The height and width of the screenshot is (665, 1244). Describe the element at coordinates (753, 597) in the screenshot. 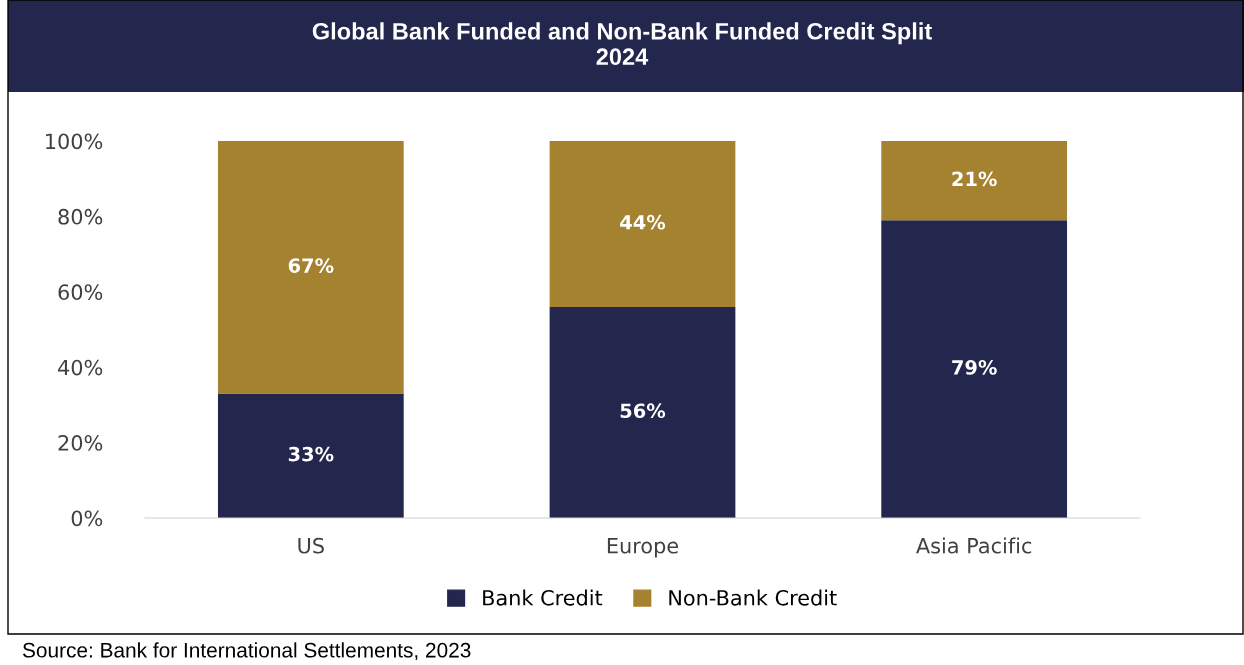

I see `legend-label: Non-Bank Credit` at that location.